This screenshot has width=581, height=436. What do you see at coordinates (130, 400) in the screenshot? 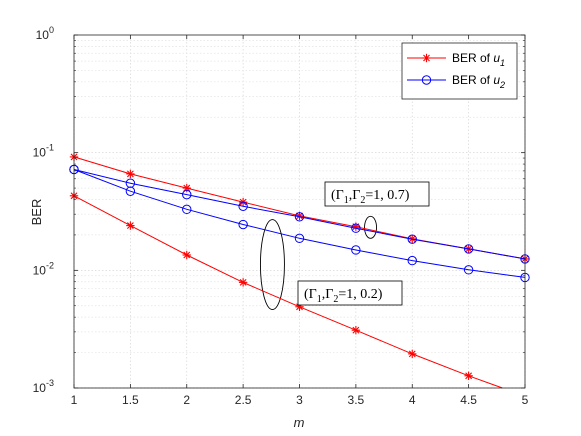
I see `x-tick-label: 1.5` at bounding box center [130, 400].